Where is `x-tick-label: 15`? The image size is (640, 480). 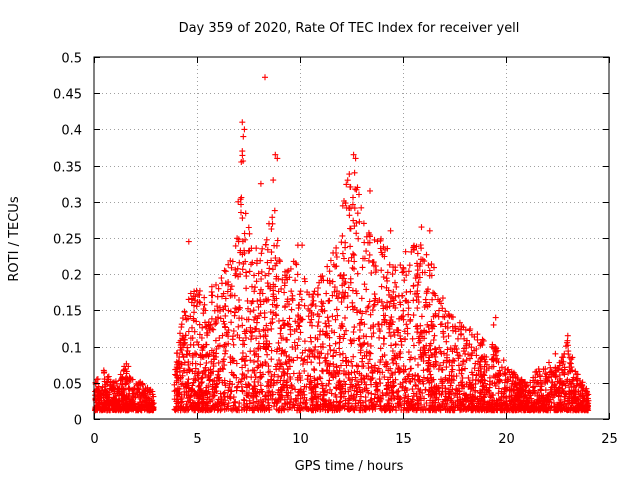 x-tick-label: 15 is located at coordinates (403, 439).